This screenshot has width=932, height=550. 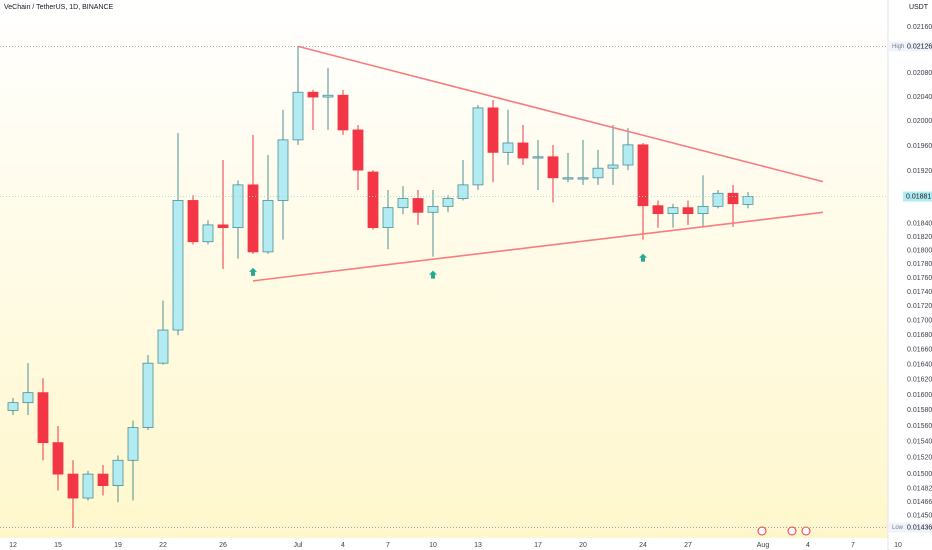 What do you see at coordinates (919, 292) in the screenshot?
I see `y-tick-label: 0.01740` at bounding box center [919, 292].